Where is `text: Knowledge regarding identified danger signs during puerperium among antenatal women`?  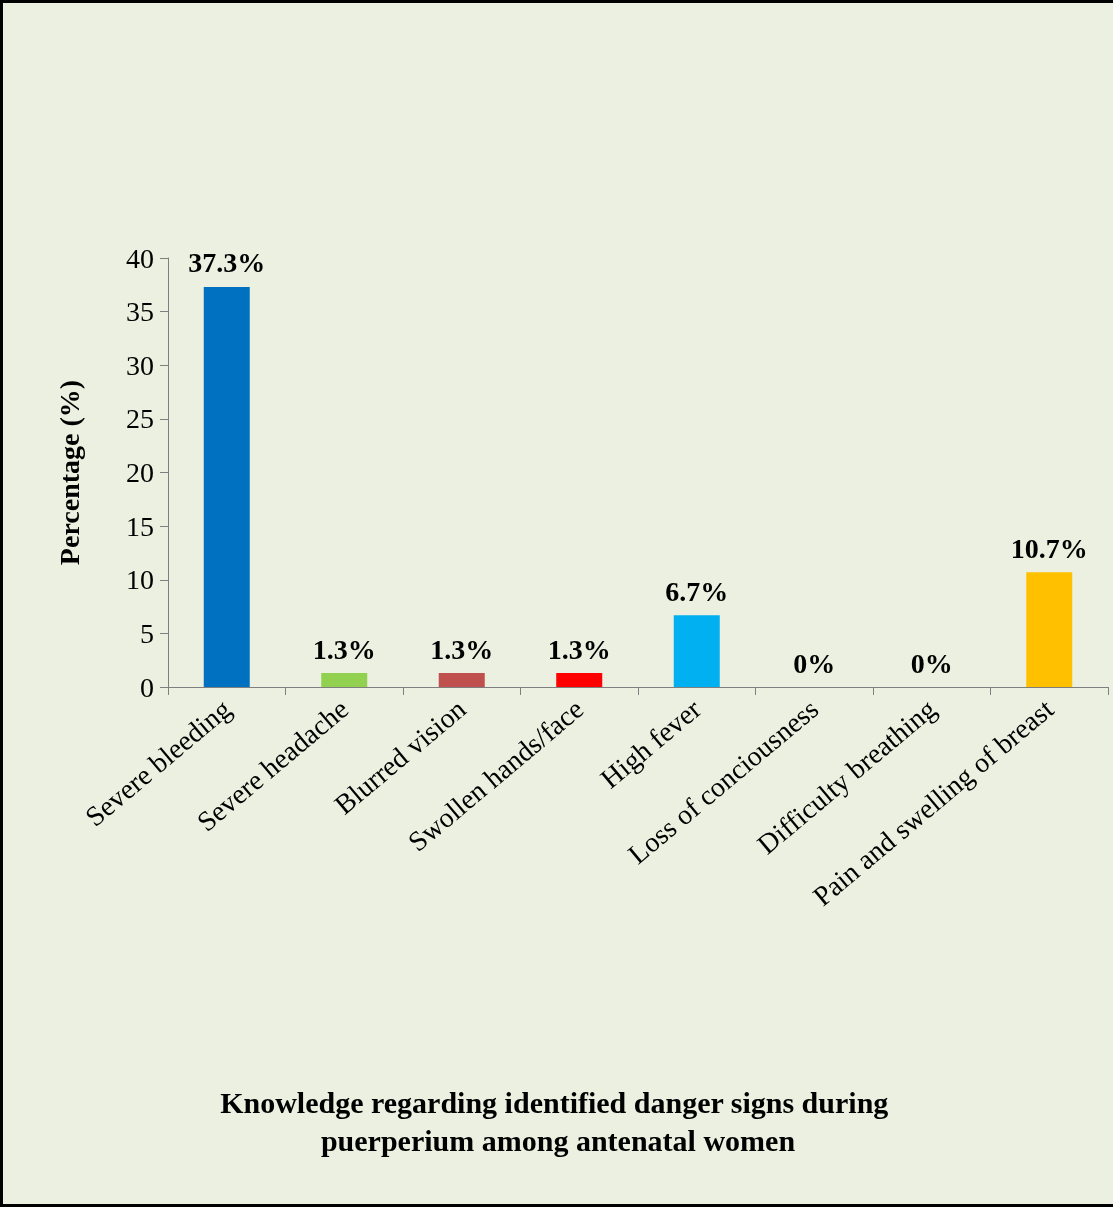
text: Knowledge regarding identified danger signs during puerperium among antenatal women is located at coordinates (558, 1121).